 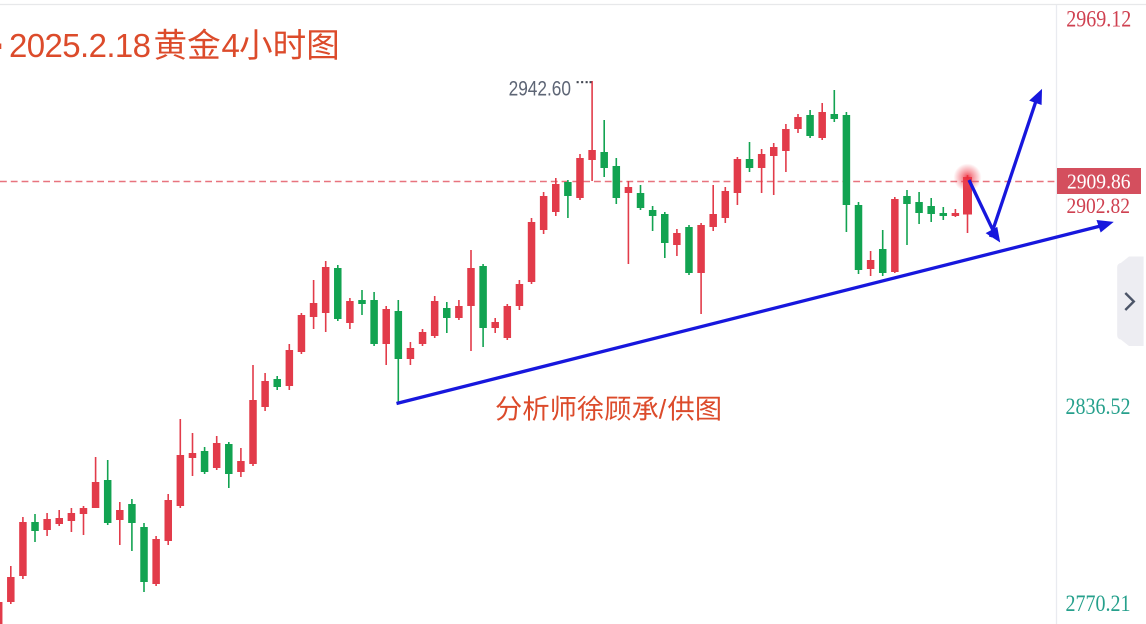 What do you see at coordinates (1098, 18) in the screenshot?
I see `svg-text: 2969.12` at bounding box center [1098, 18].